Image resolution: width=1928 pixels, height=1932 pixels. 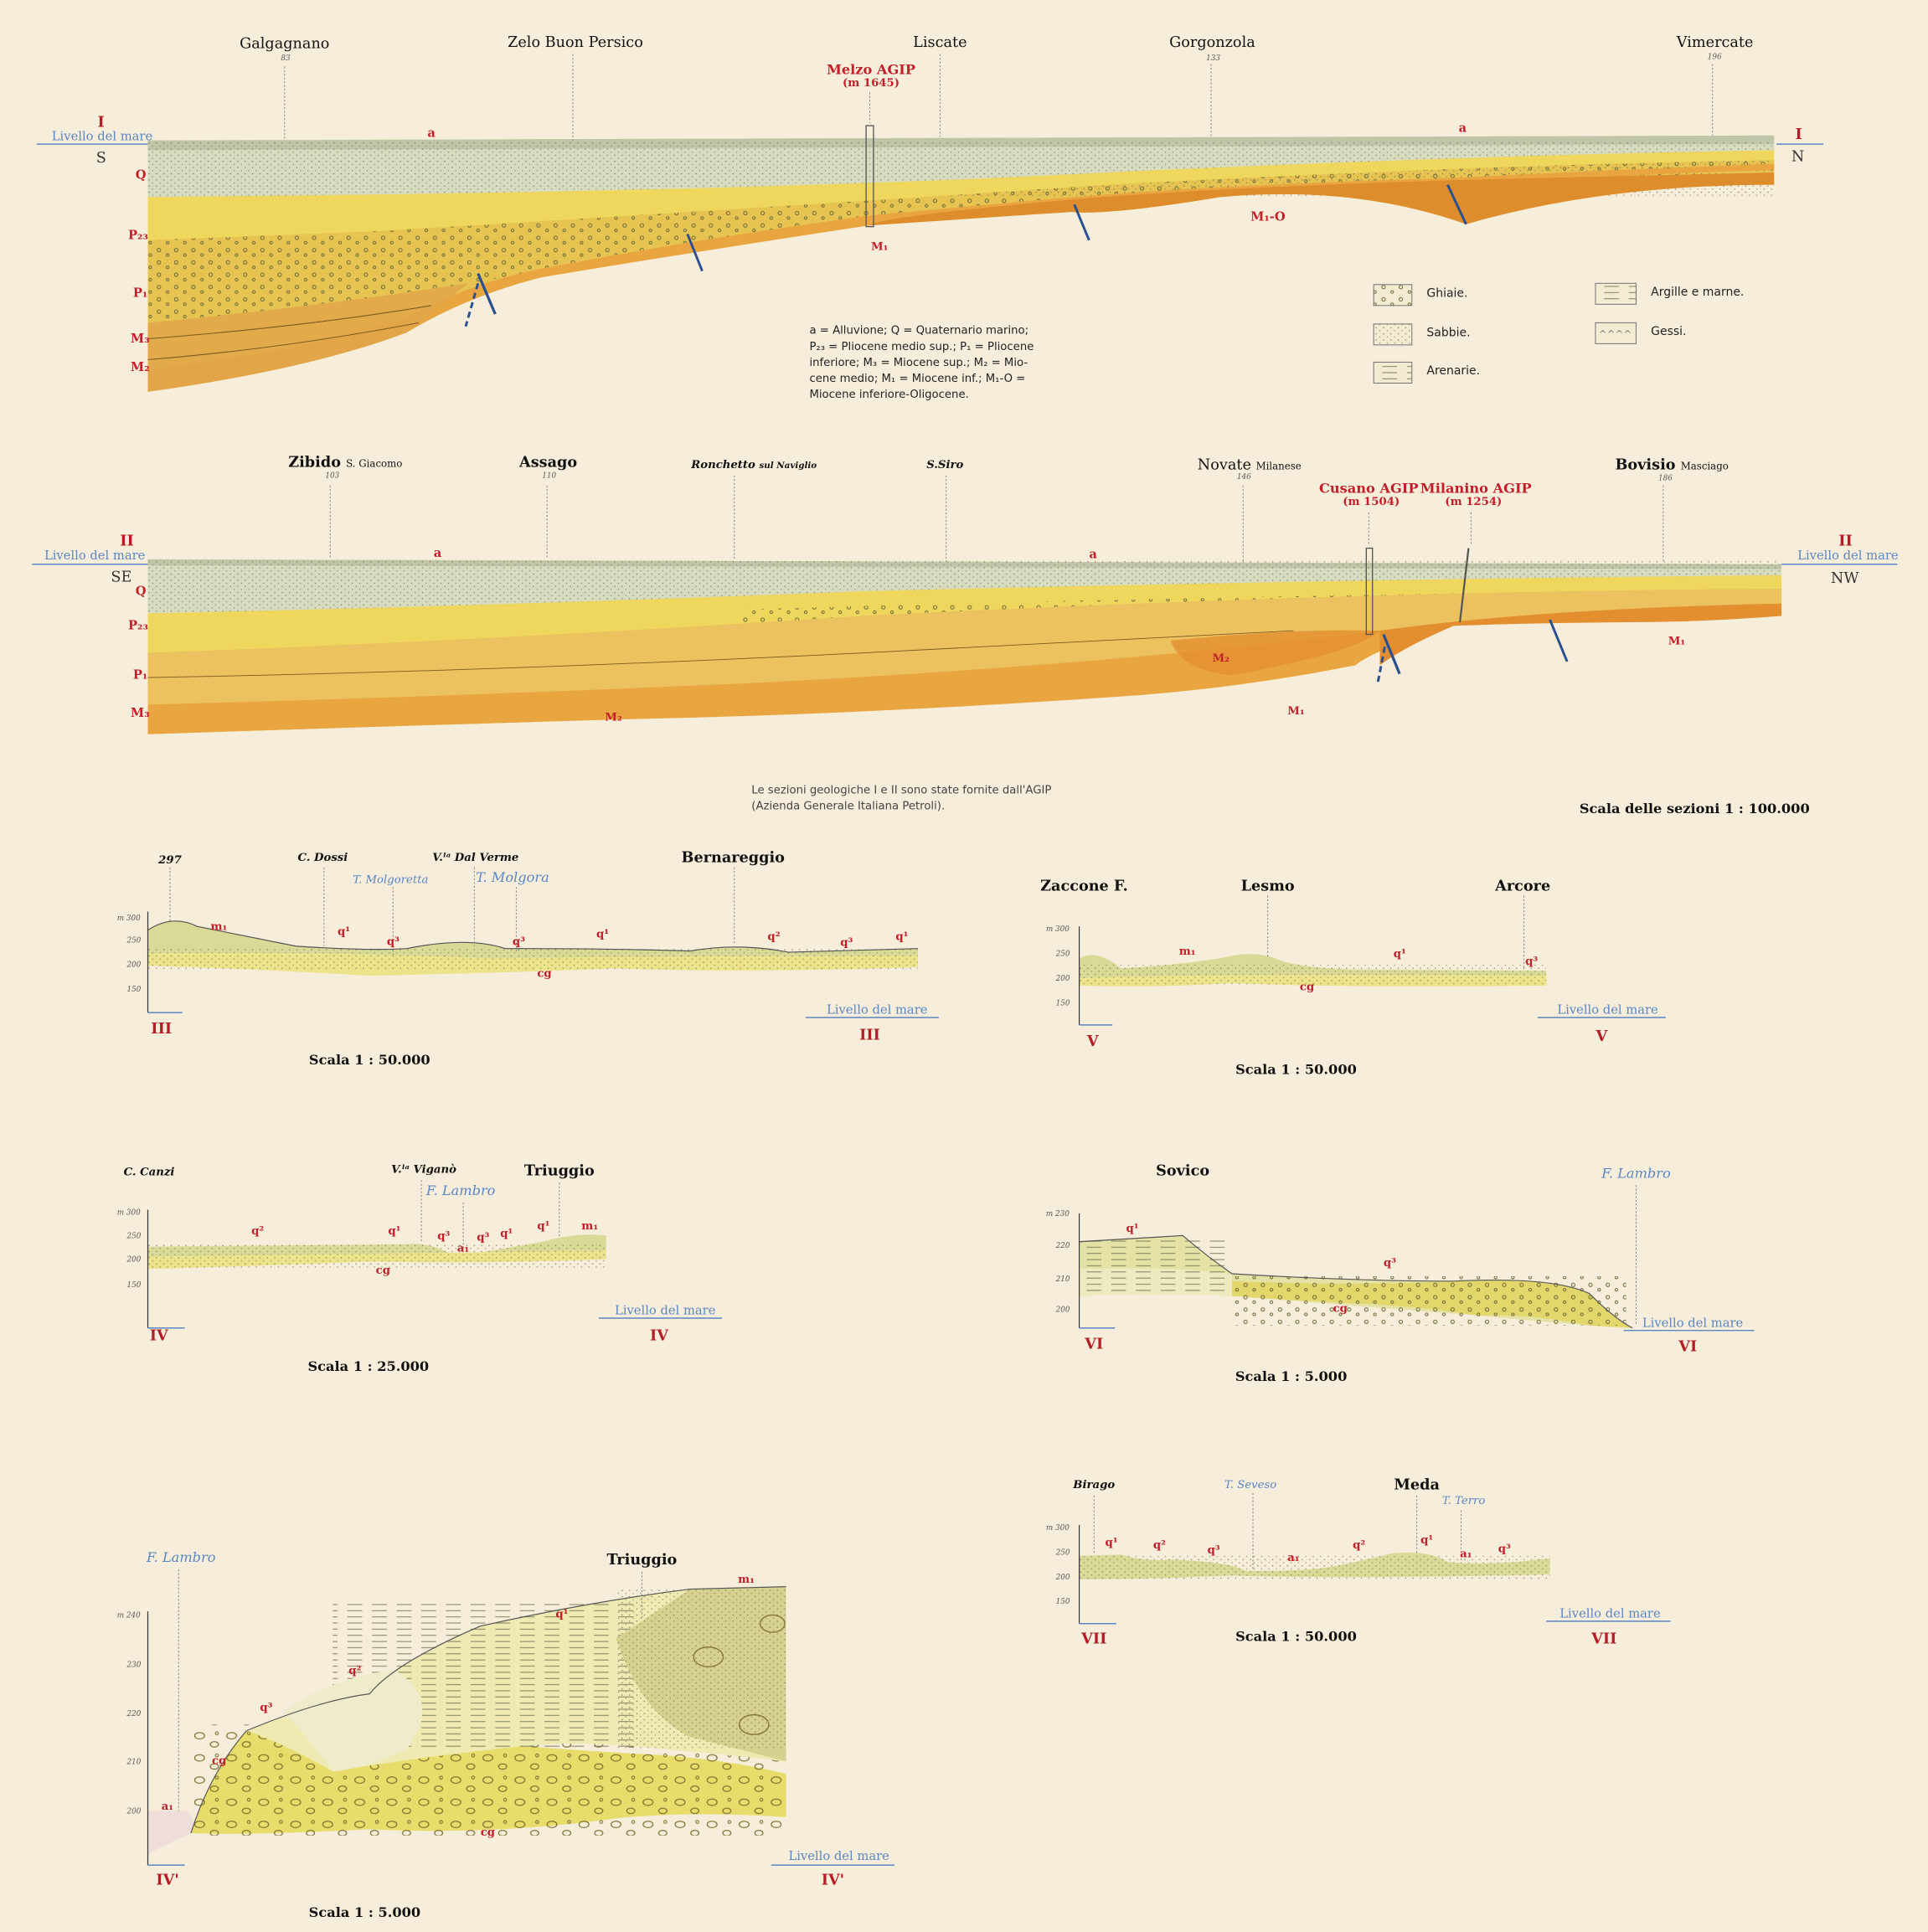 I want to click on elev-vimercate: 196, so click(x=1714, y=58).